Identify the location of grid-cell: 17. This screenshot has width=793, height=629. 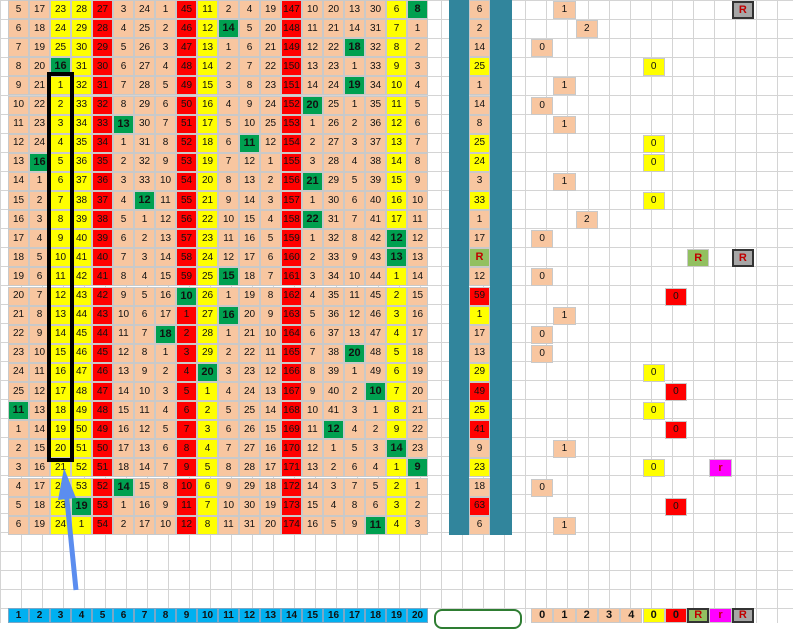
(144, 525).